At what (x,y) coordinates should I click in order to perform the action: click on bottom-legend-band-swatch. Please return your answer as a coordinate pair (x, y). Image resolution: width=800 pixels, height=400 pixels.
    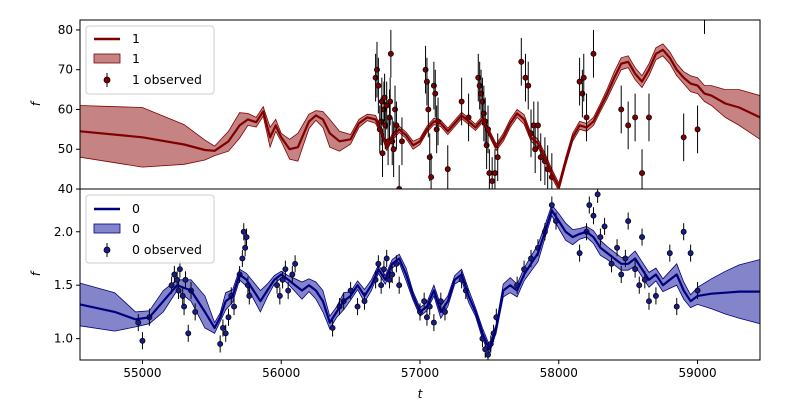
    Looking at the image, I should click on (107, 228).